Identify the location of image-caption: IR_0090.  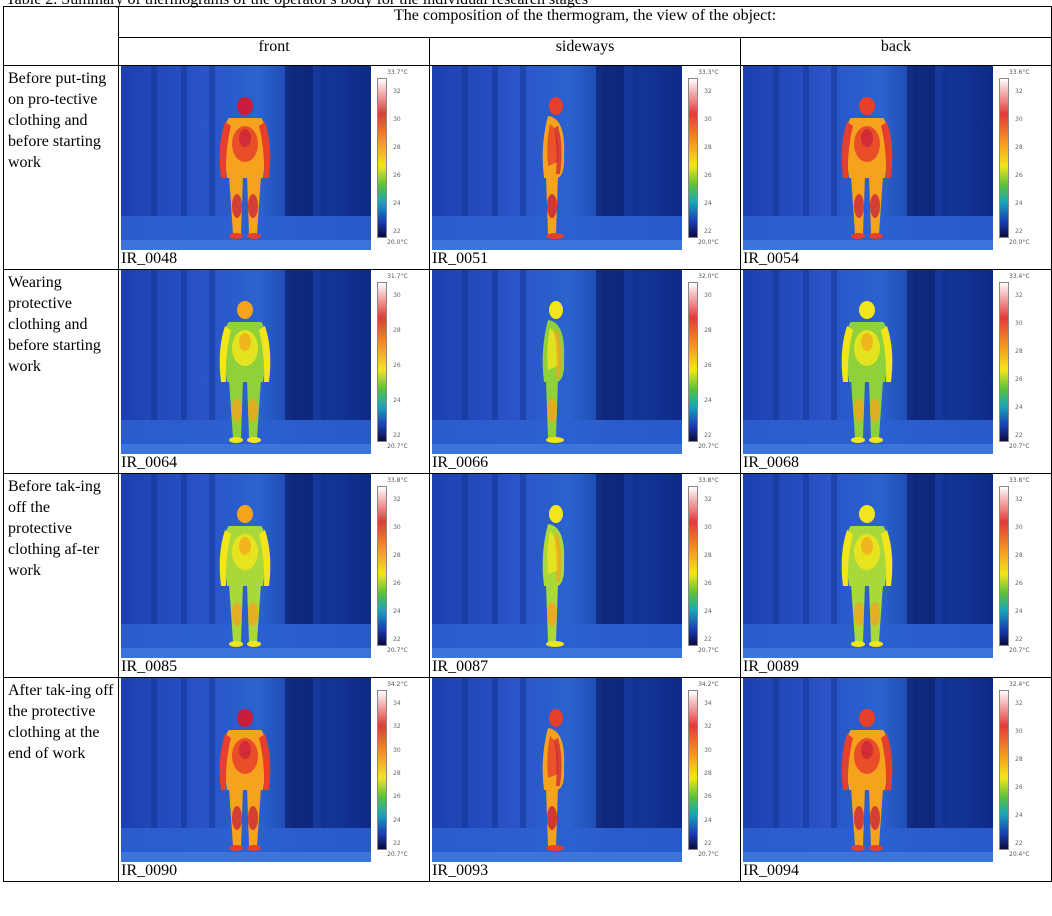
(149, 870).